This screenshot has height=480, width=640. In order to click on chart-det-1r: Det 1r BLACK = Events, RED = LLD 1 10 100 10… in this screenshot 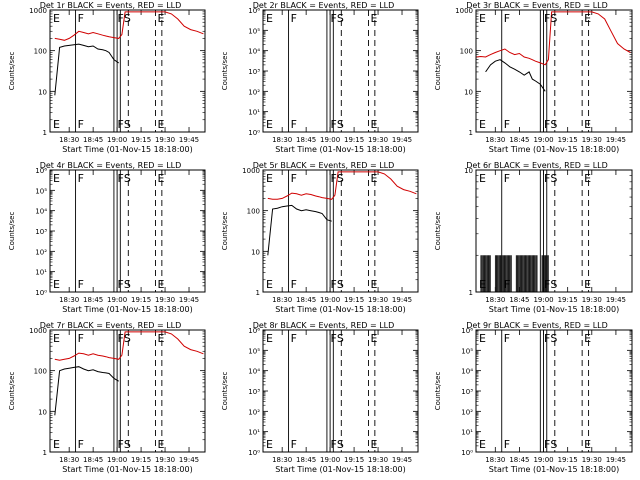, I will do `click(107, 77)`.